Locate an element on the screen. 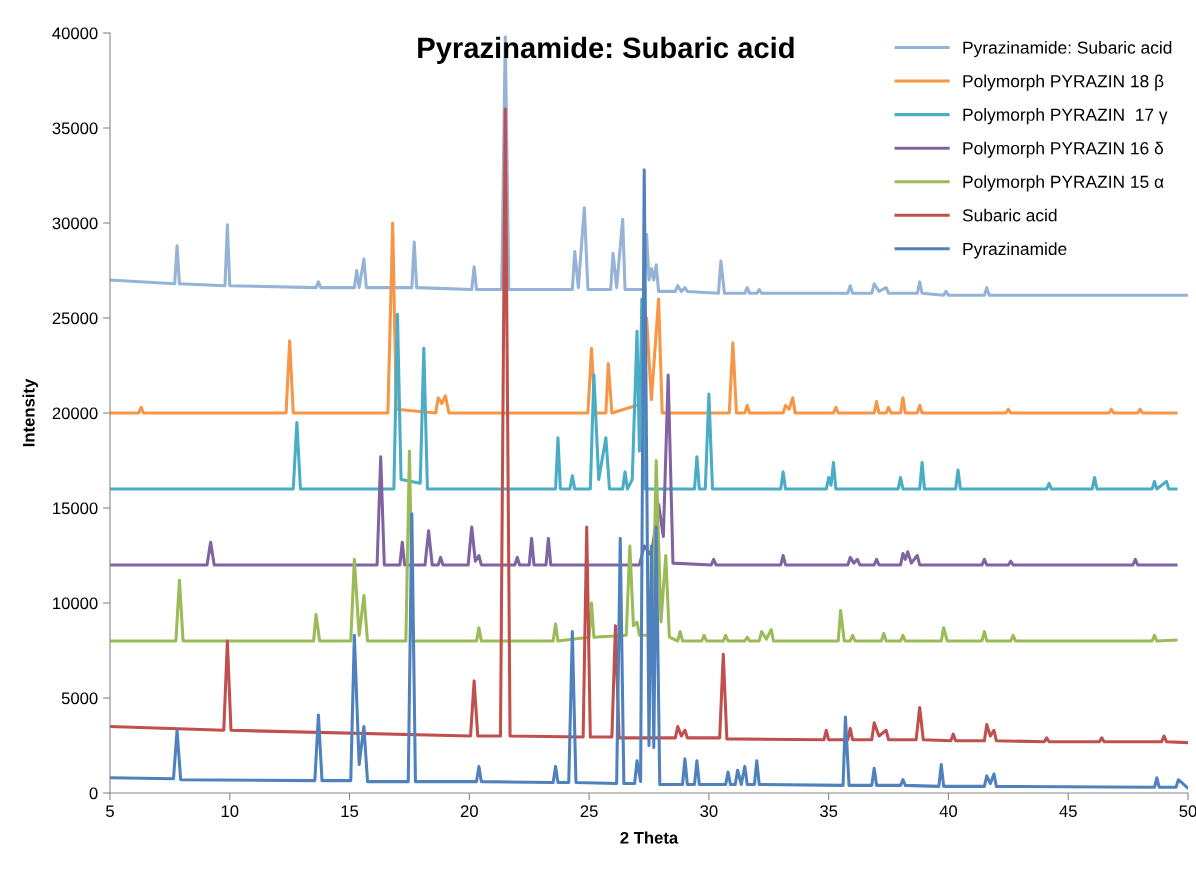  x-tick-label: 35 is located at coordinates (829, 811).